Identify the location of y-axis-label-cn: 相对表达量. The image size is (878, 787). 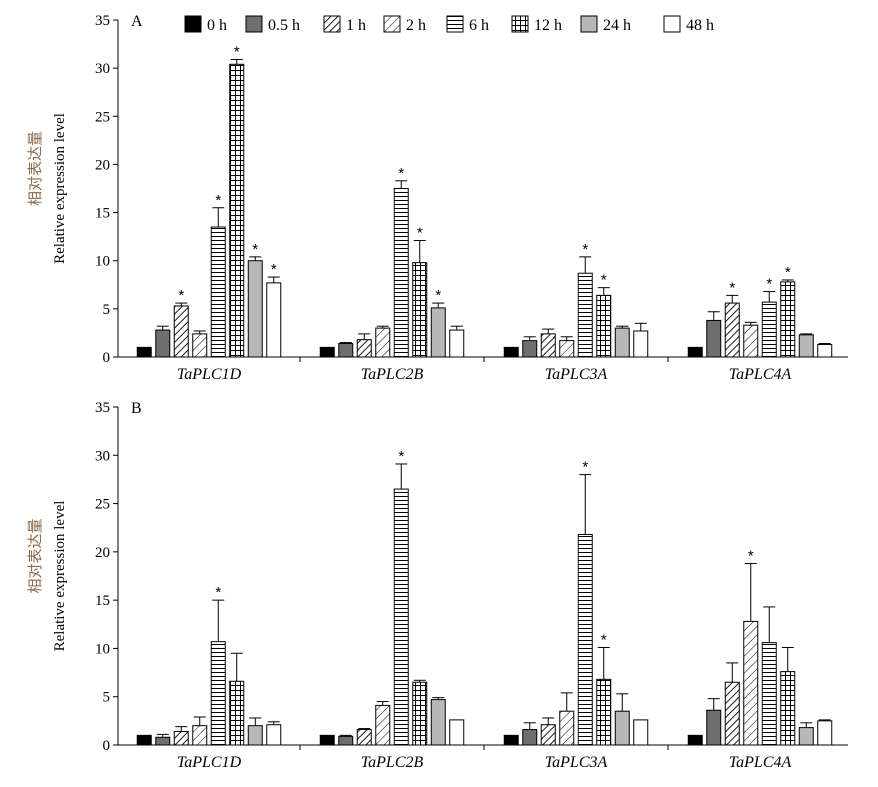
(35, 555).